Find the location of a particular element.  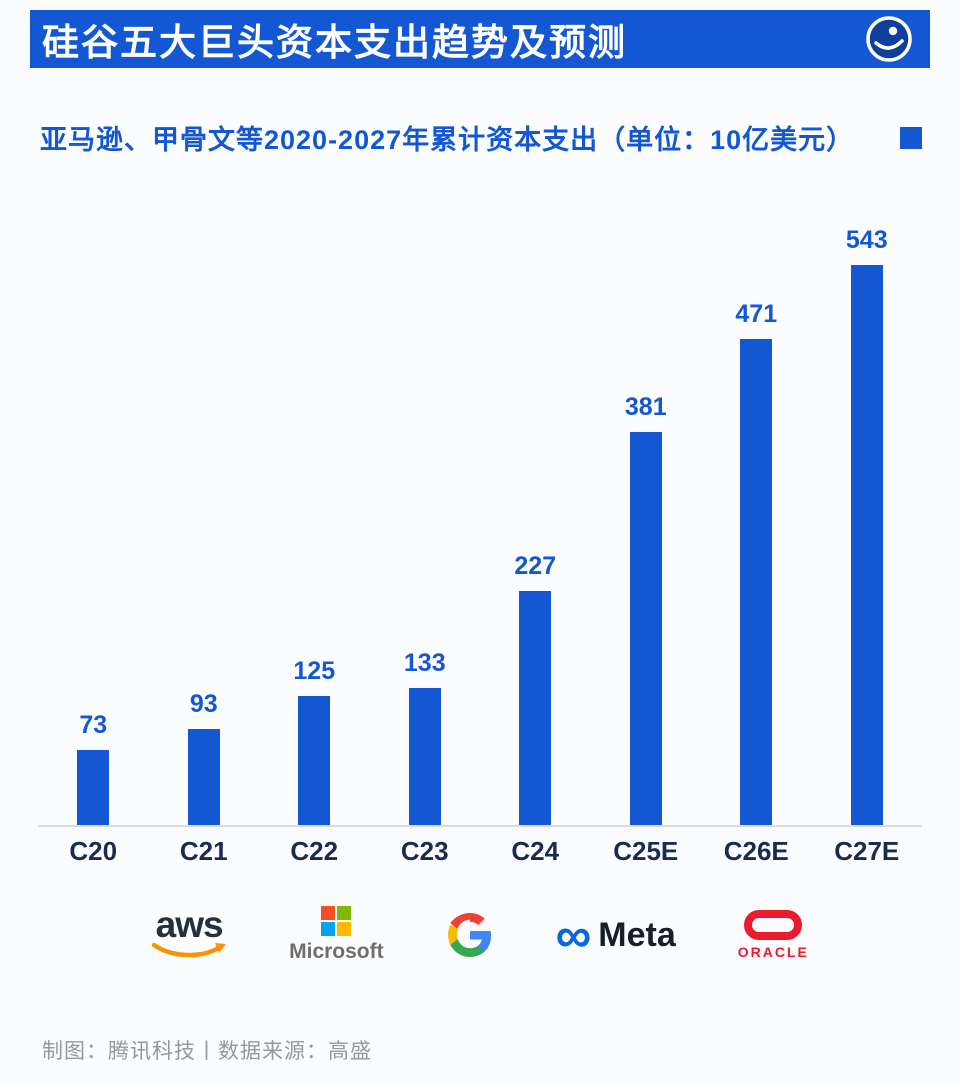

bar-value-label: 543 is located at coordinates (866, 240).